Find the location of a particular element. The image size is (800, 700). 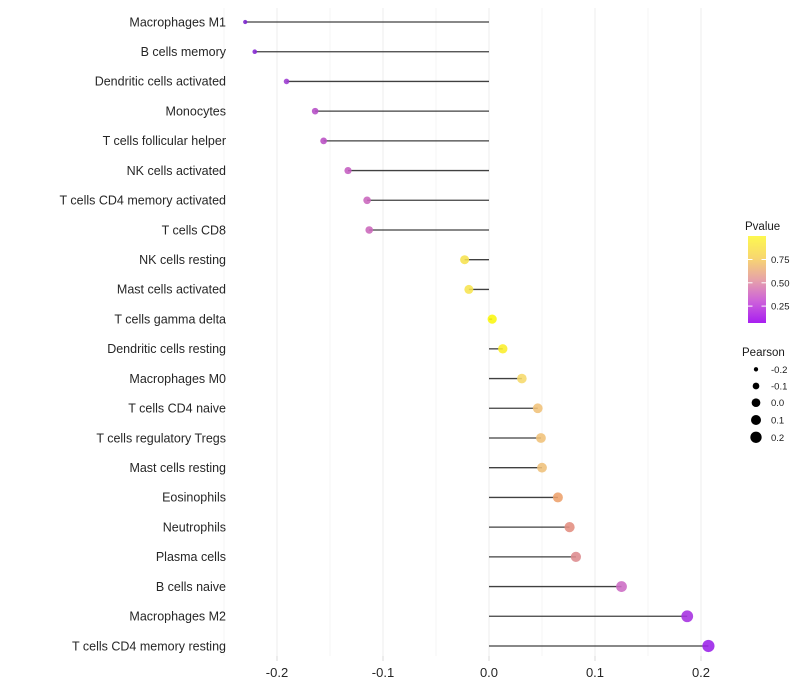

category-label: Dendritic cells resting is located at coordinates (166, 349).